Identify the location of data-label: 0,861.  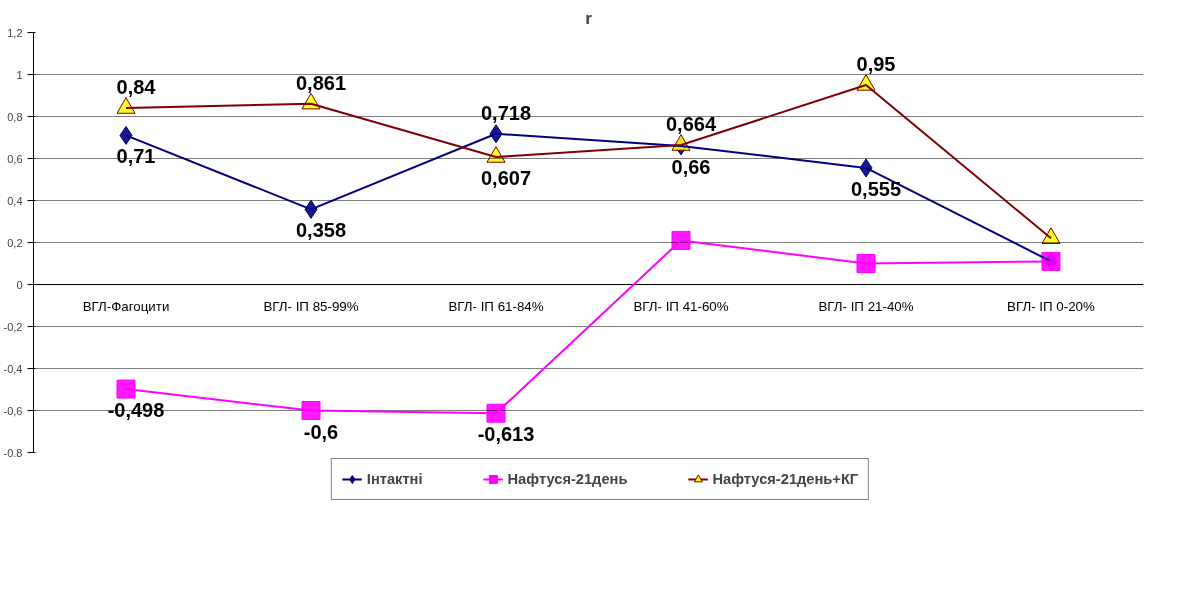
(321, 82).